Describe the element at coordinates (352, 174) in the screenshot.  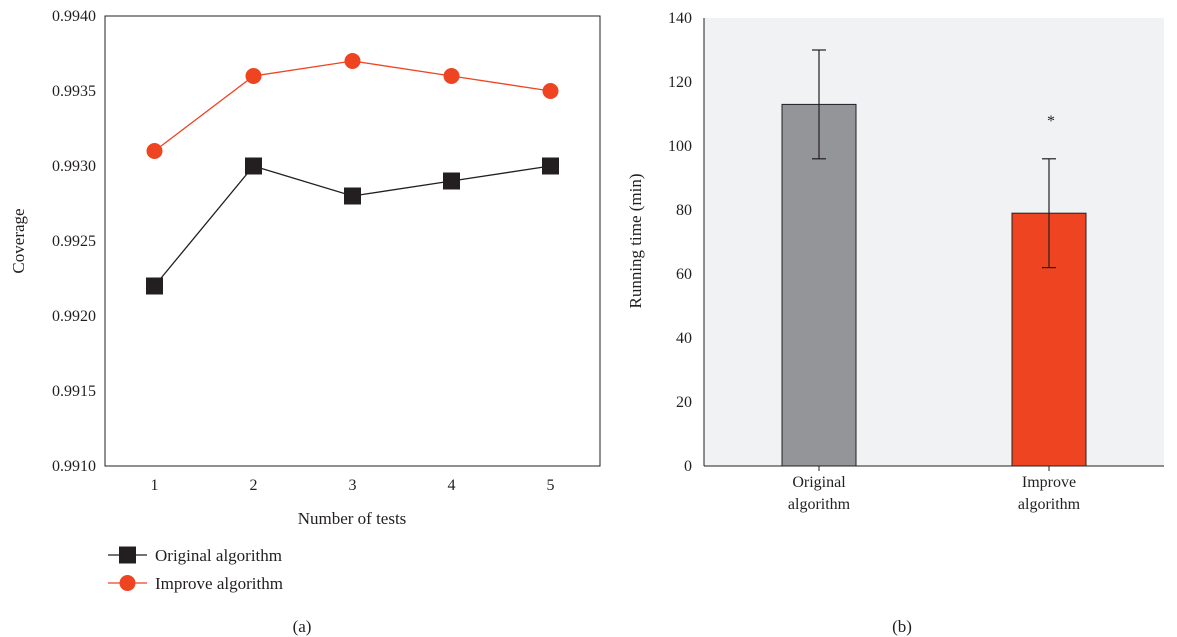
I see `line-chart-series` at that location.